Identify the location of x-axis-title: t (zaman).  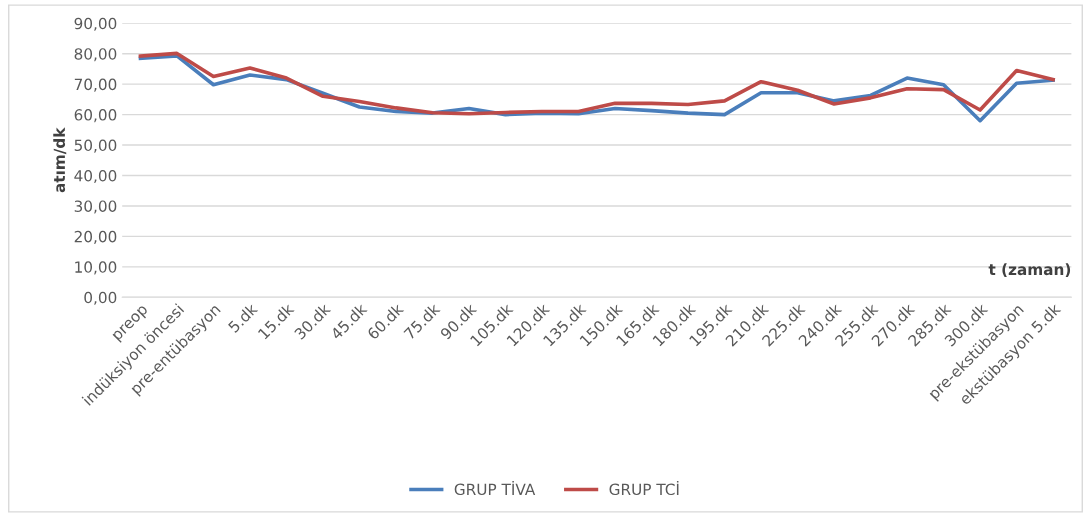
(1029, 270).